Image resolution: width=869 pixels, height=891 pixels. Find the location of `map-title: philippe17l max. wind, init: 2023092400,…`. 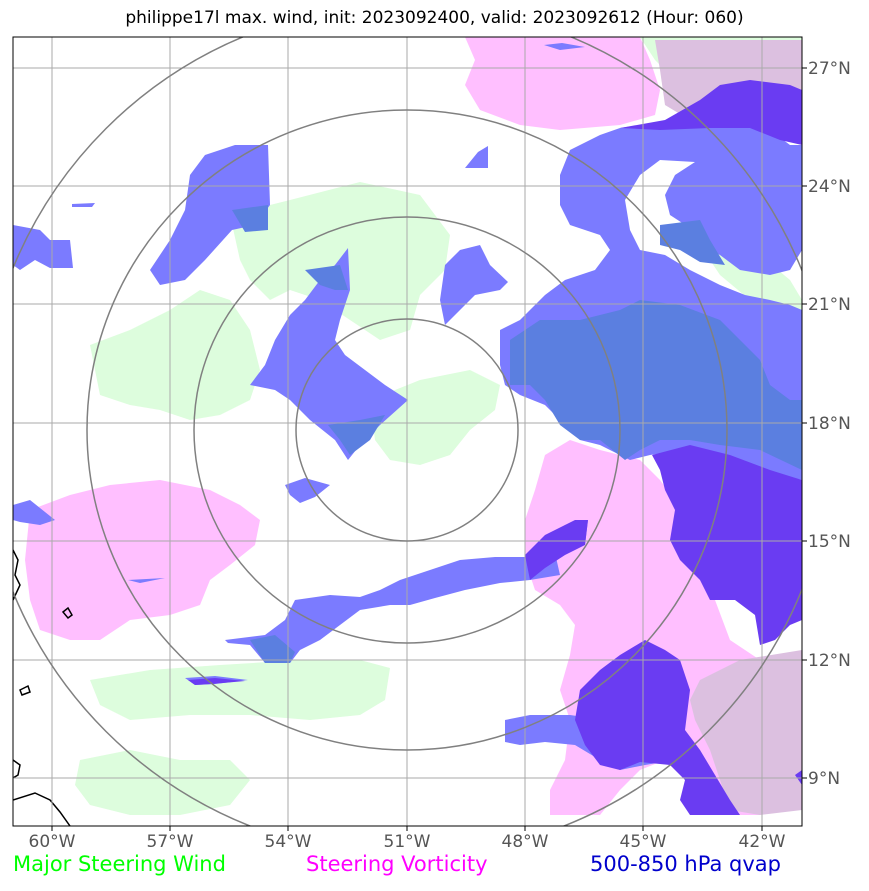

map-title: philippe17l max. wind, init: 2023092400,… is located at coordinates (434, 18).